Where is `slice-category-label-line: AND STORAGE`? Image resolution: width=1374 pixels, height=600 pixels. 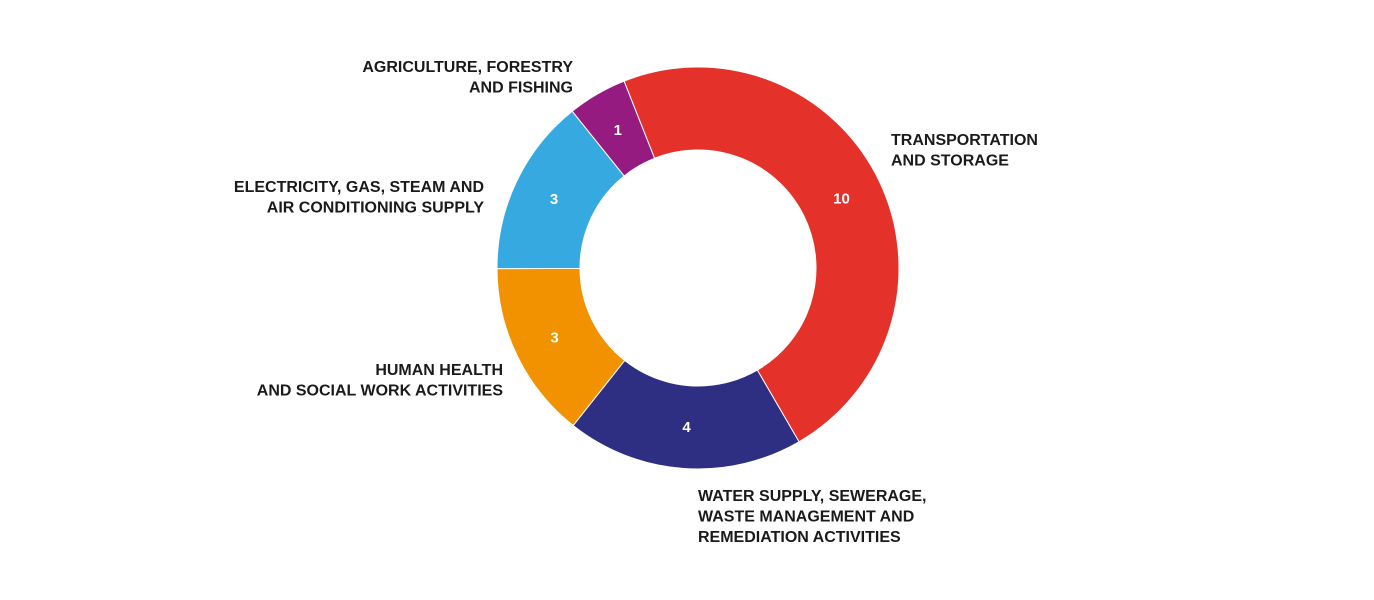
slice-category-label-line: AND STORAGE is located at coordinates (950, 161).